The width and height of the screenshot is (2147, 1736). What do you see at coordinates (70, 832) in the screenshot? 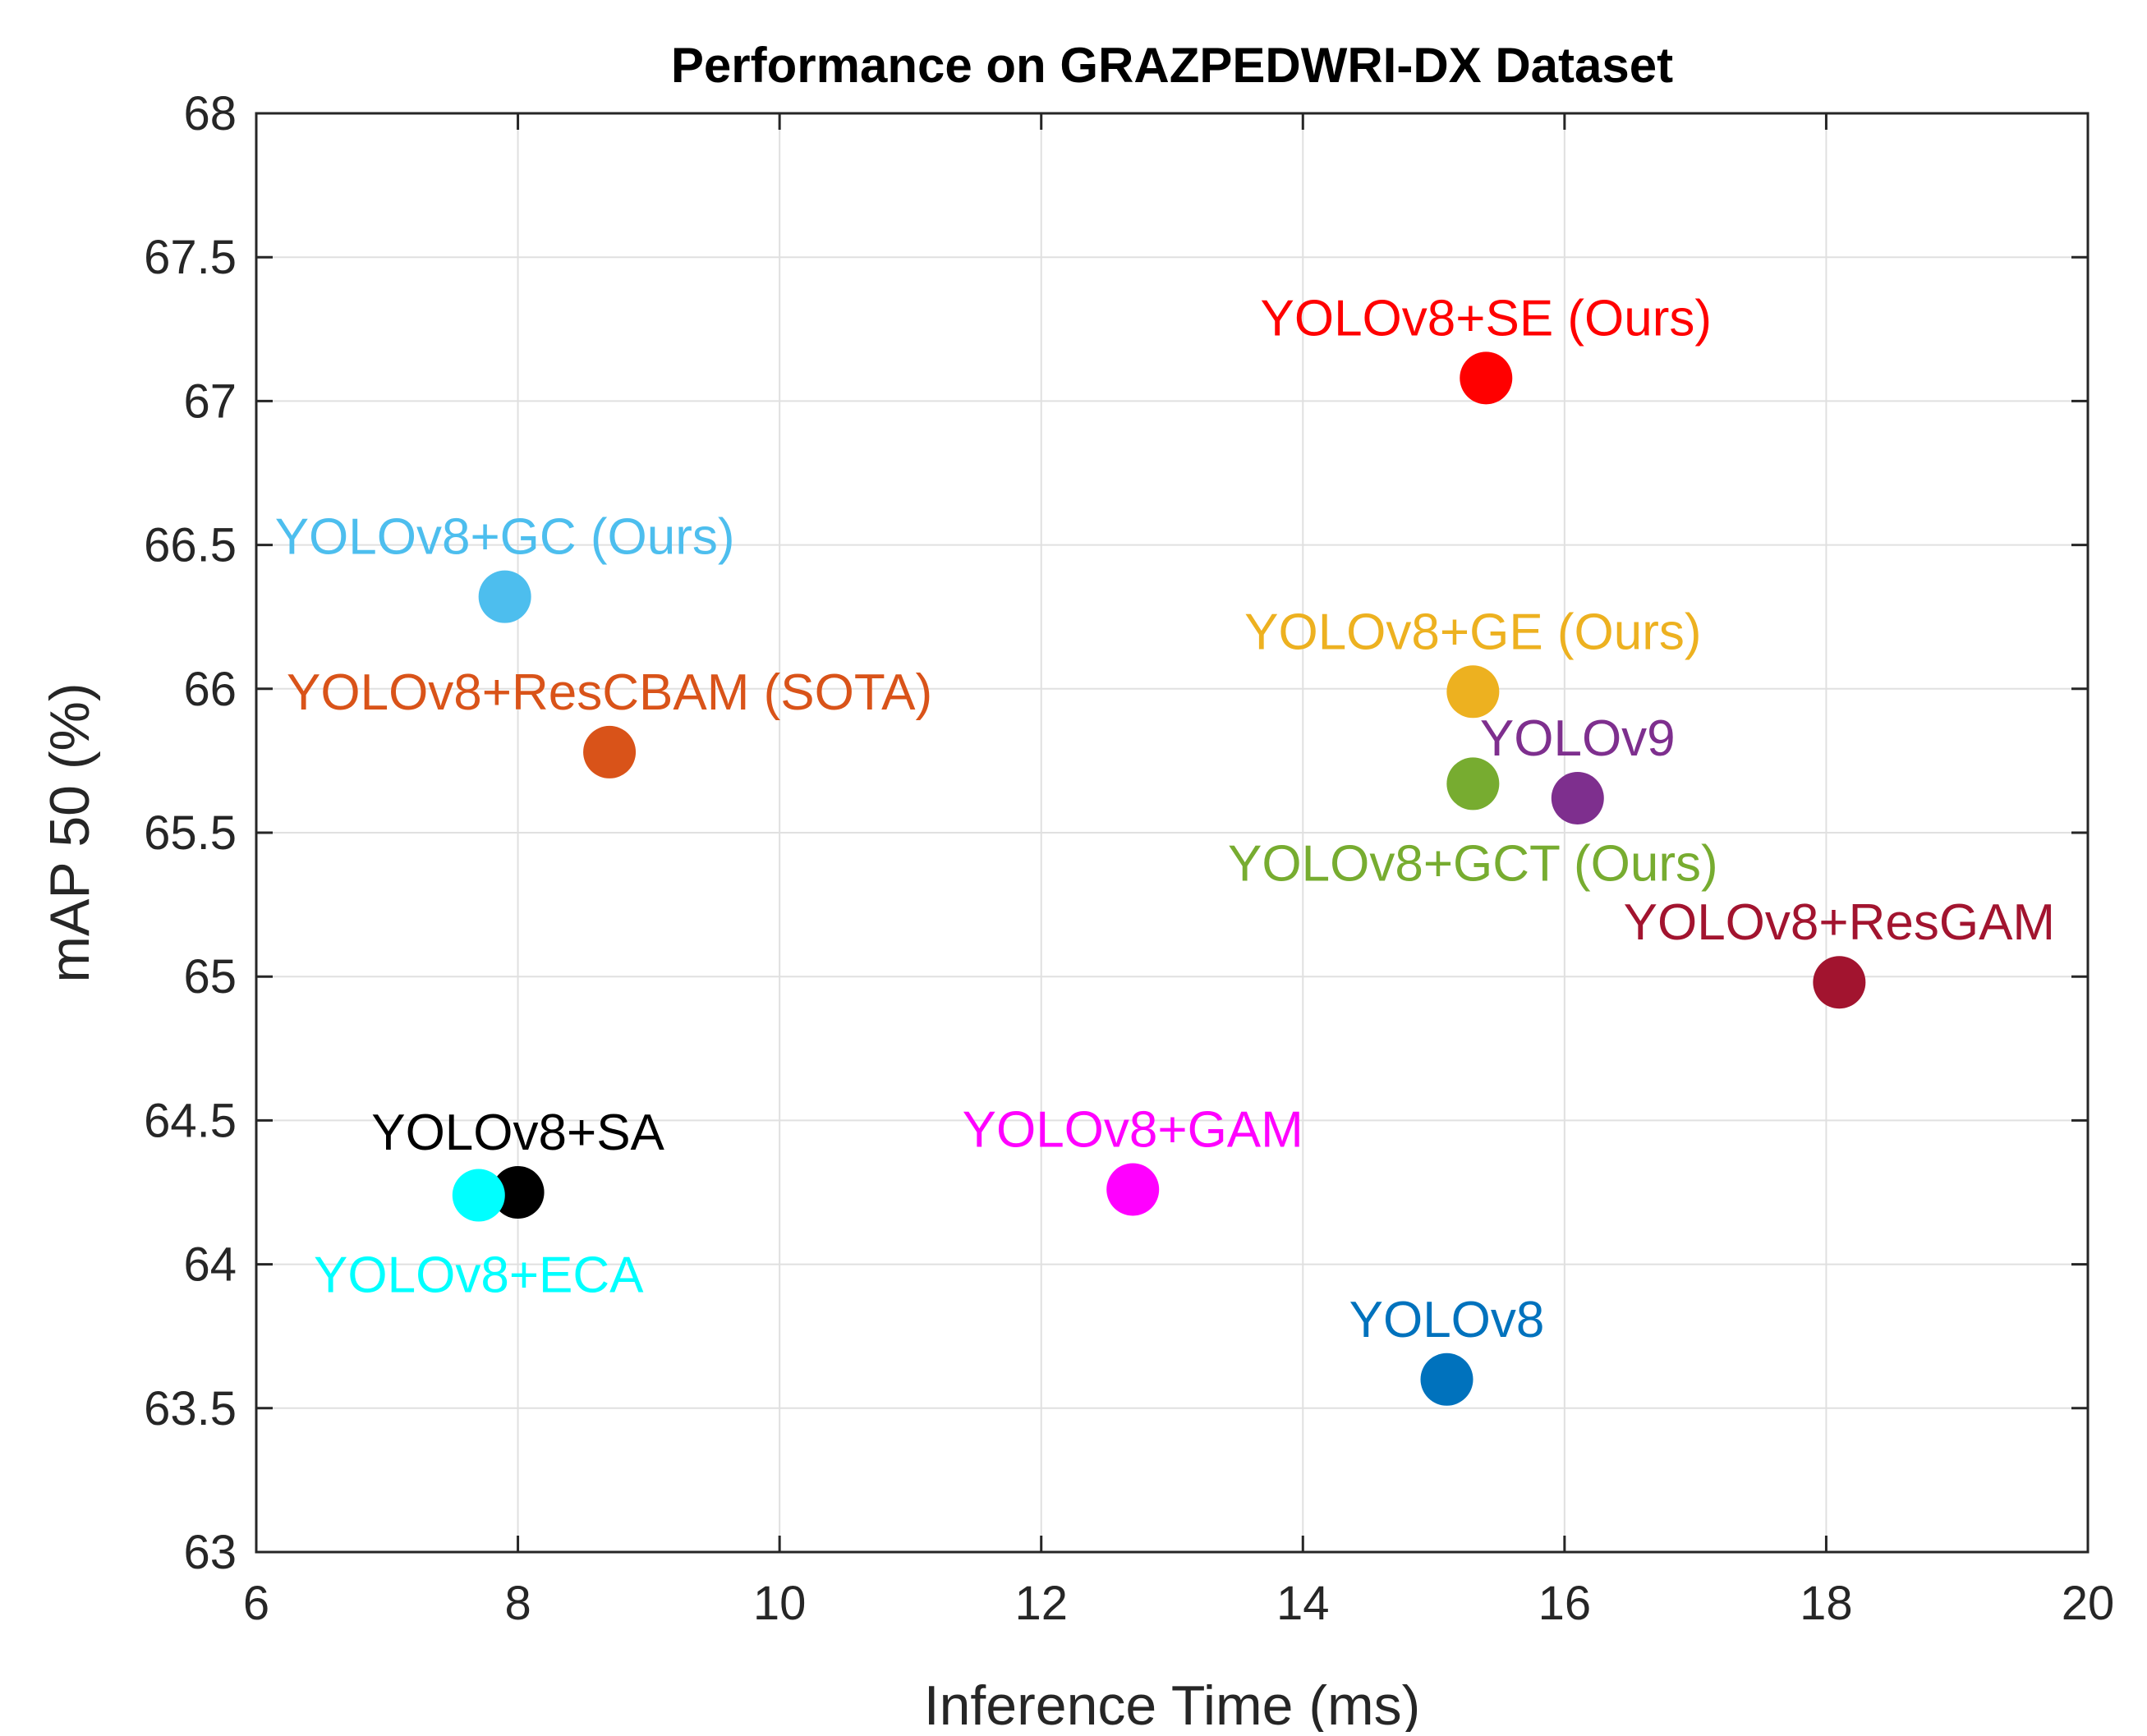
I see `y-axis-label: mAP 50 (%)` at bounding box center [70, 832].